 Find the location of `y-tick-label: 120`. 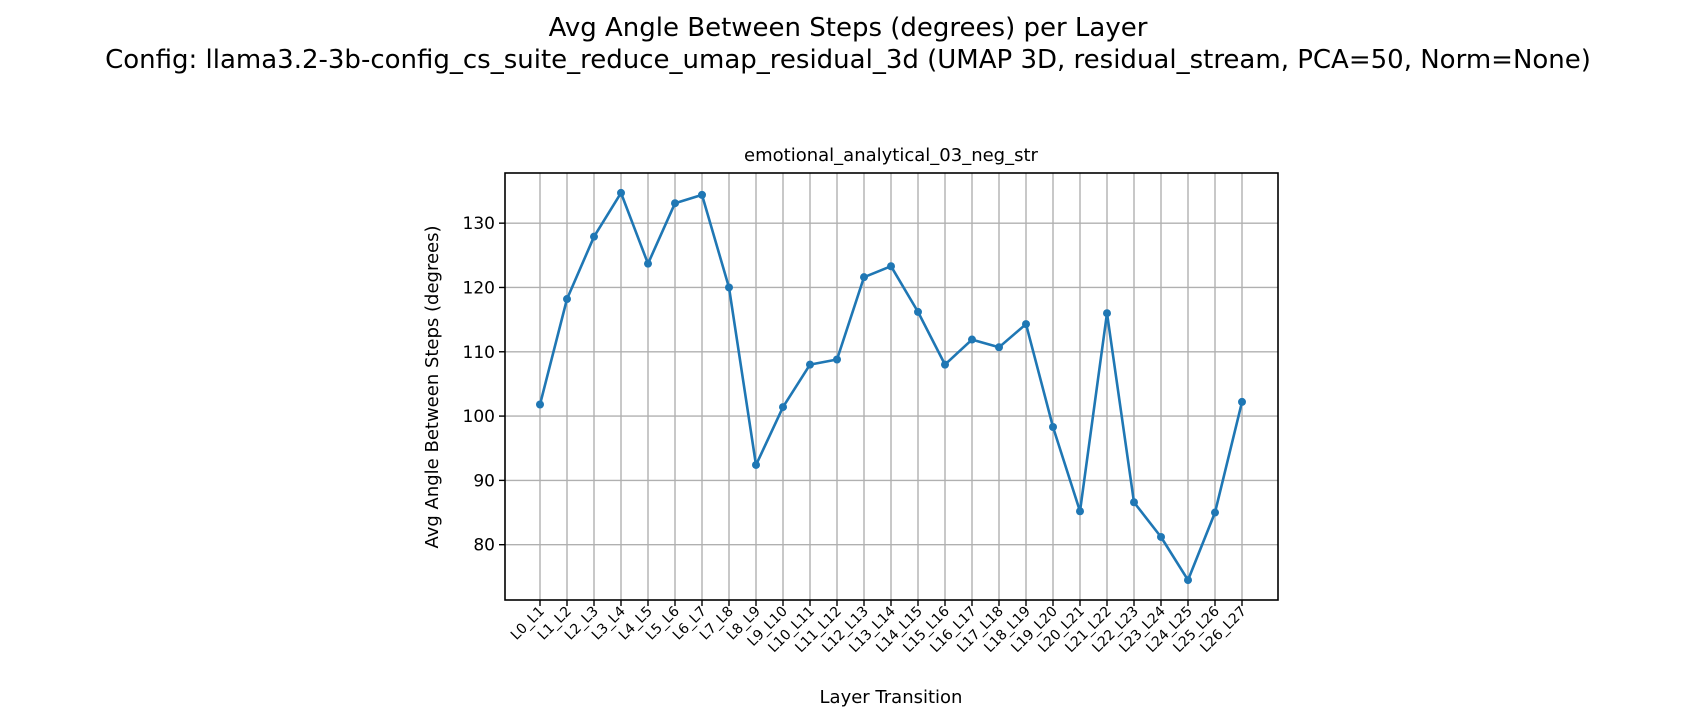

y-tick-label: 120 is located at coordinates (479, 288).